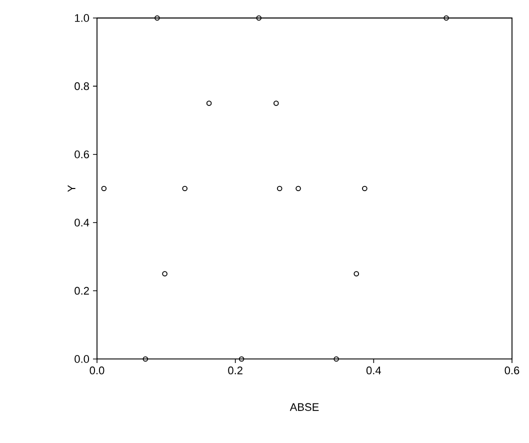  What do you see at coordinates (81, 290) in the screenshot?
I see `y-tick-label: 0.2` at bounding box center [81, 290].